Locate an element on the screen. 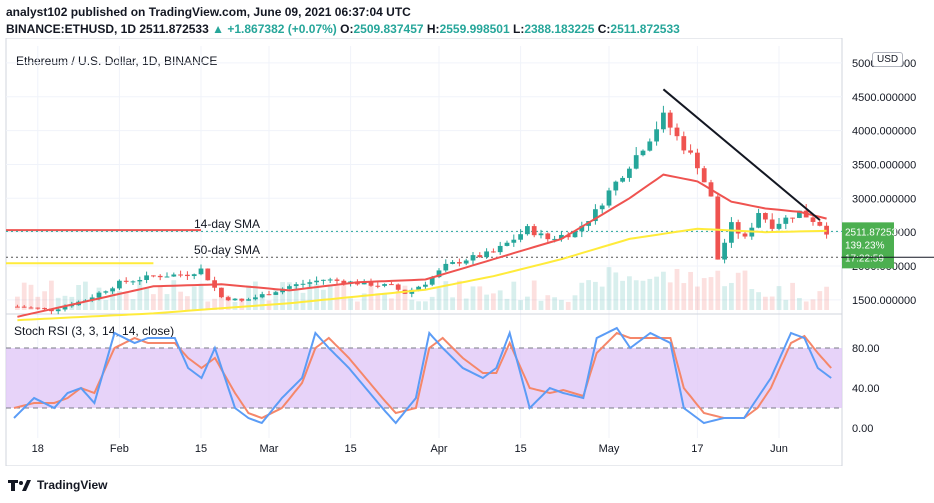 The image size is (934, 503). time-tick-label: Apr is located at coordinates (438, 449).